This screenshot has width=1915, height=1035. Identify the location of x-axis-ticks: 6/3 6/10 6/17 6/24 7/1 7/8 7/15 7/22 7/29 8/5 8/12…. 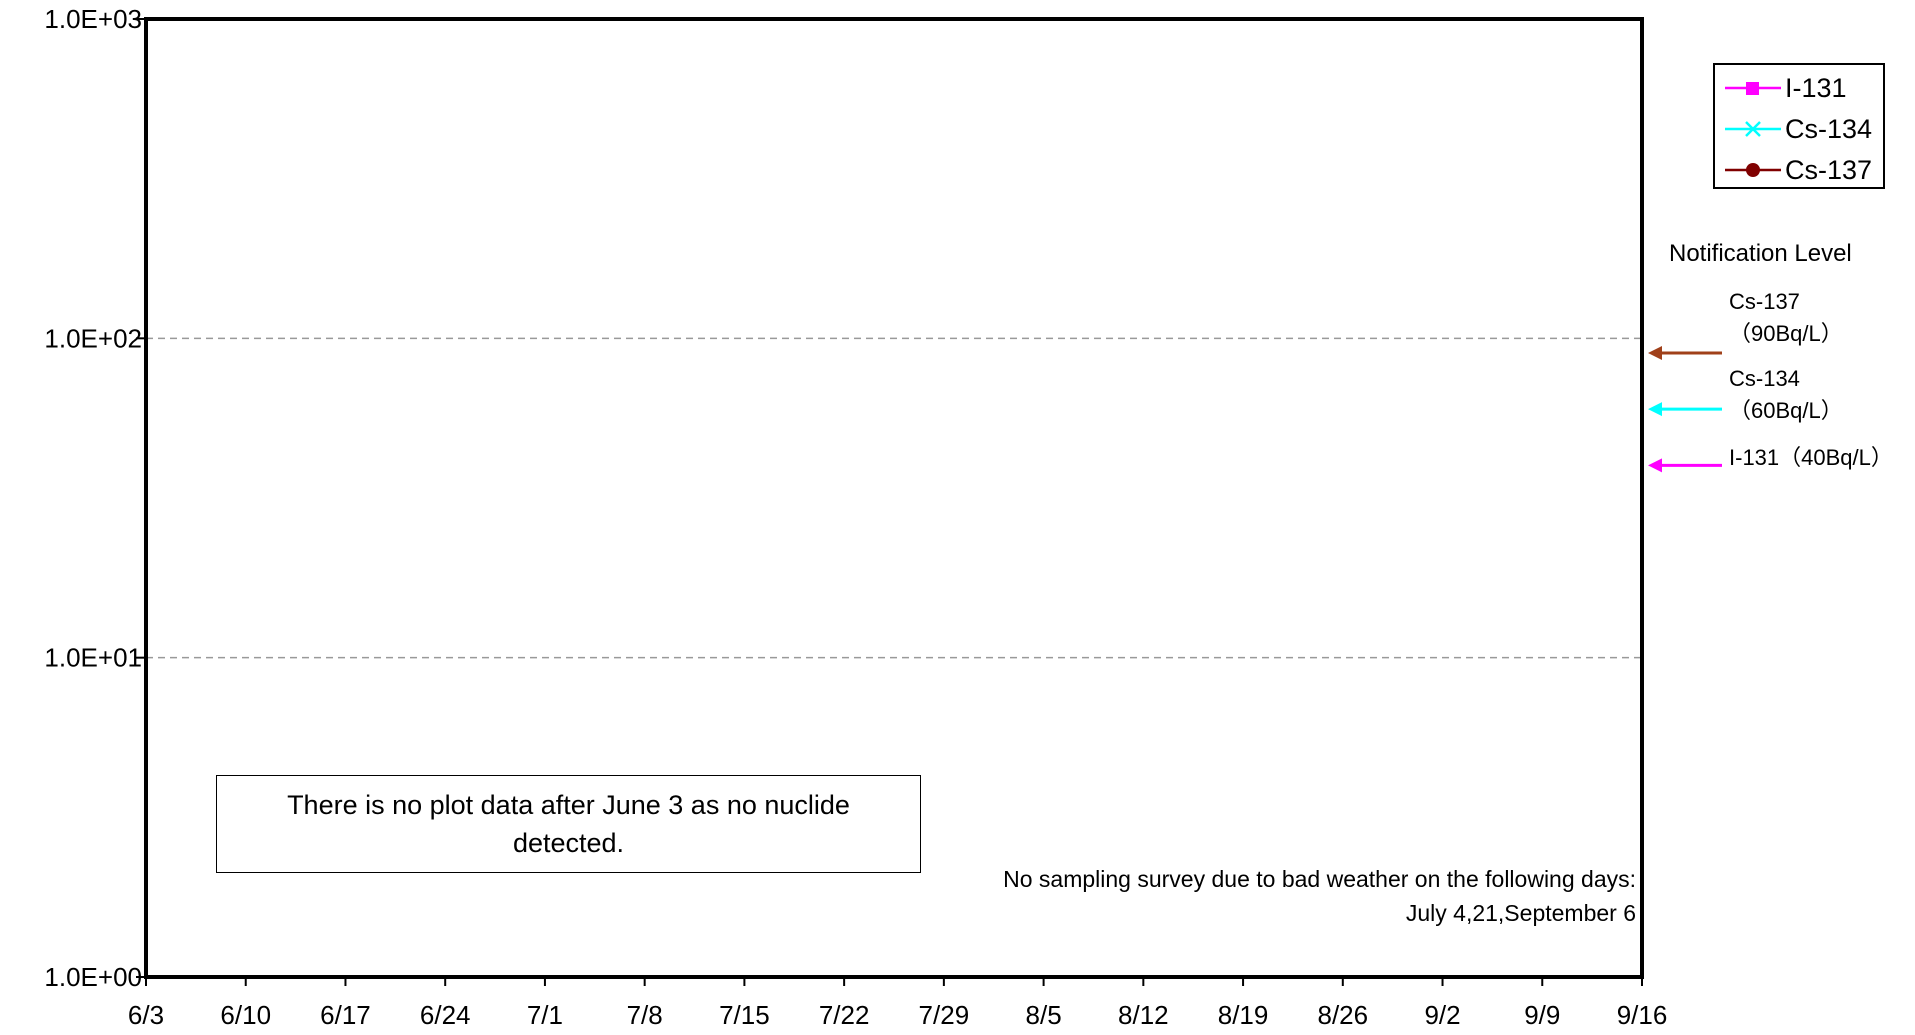
(897, 1003).